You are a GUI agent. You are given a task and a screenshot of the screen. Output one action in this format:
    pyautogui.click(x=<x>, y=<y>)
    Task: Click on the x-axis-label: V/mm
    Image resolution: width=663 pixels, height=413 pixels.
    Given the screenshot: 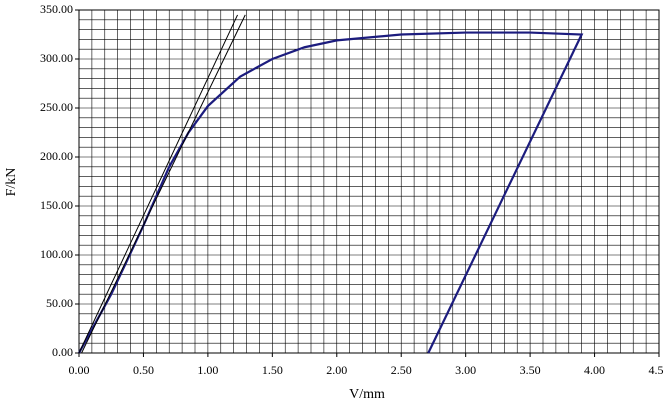 What is the action you would take?
    pyautogui.click(x=367, y=394)
    